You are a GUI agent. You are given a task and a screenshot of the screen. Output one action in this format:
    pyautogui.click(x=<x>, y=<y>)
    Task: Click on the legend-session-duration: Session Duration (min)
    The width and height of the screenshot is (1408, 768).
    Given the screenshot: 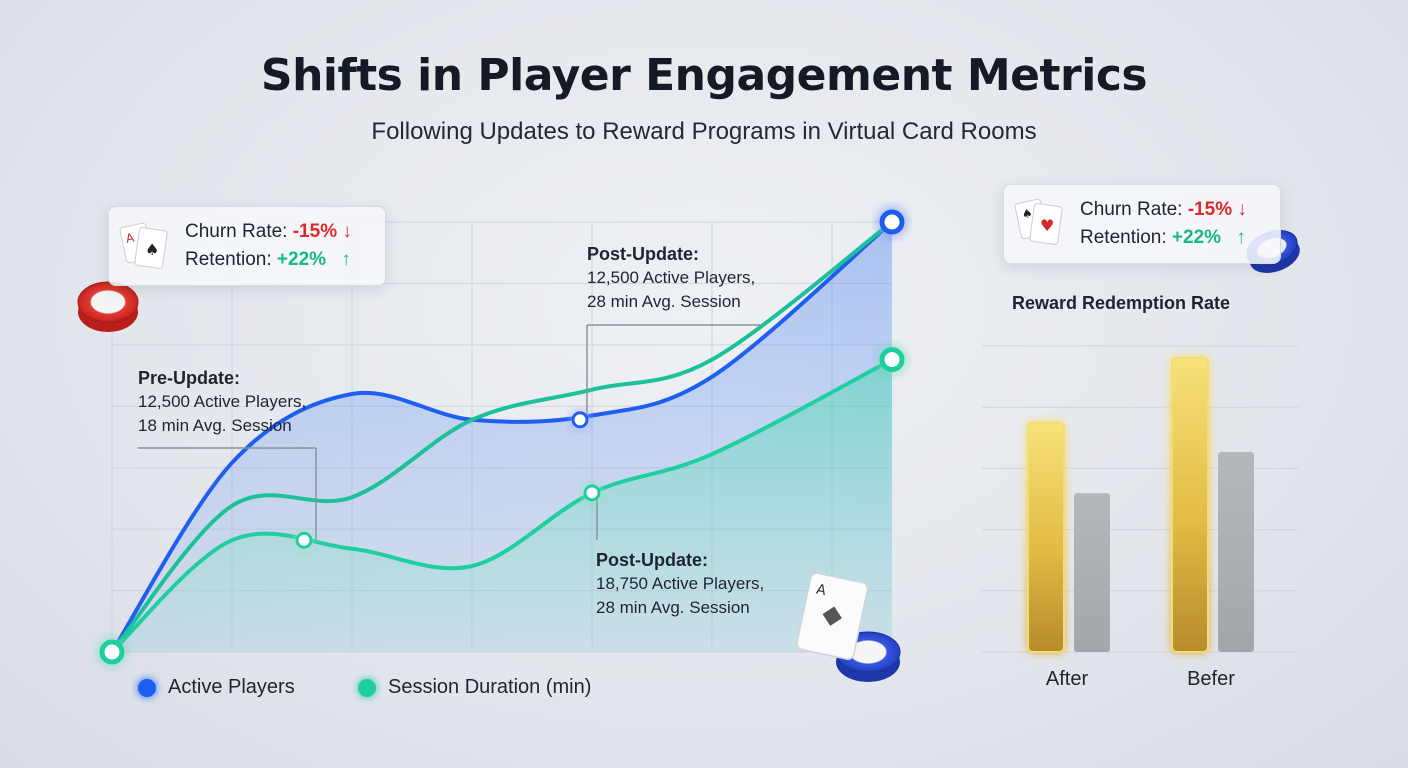 What is the action you would take?
    pyautogui.click(x=474, y=687)
    